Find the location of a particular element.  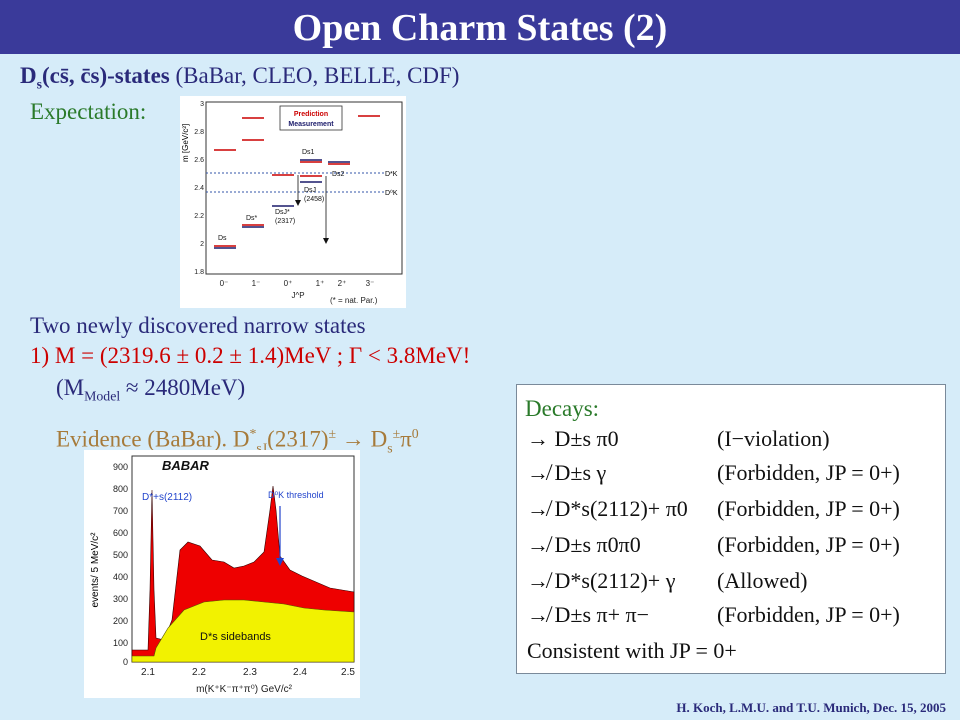

decay-row: ↛ D±s π+ π− (Forbidden, JP = 0+) is located at coordinates (713, 615).